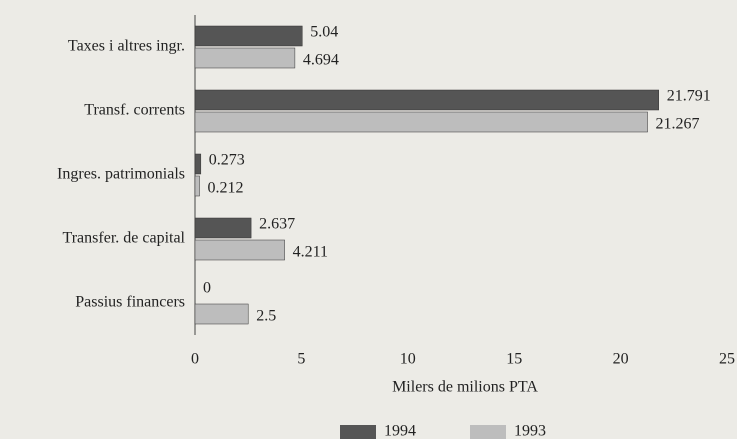 This screenshot has width=737, height=439. I want to click on value-label: 4.694, so click(321, 60).